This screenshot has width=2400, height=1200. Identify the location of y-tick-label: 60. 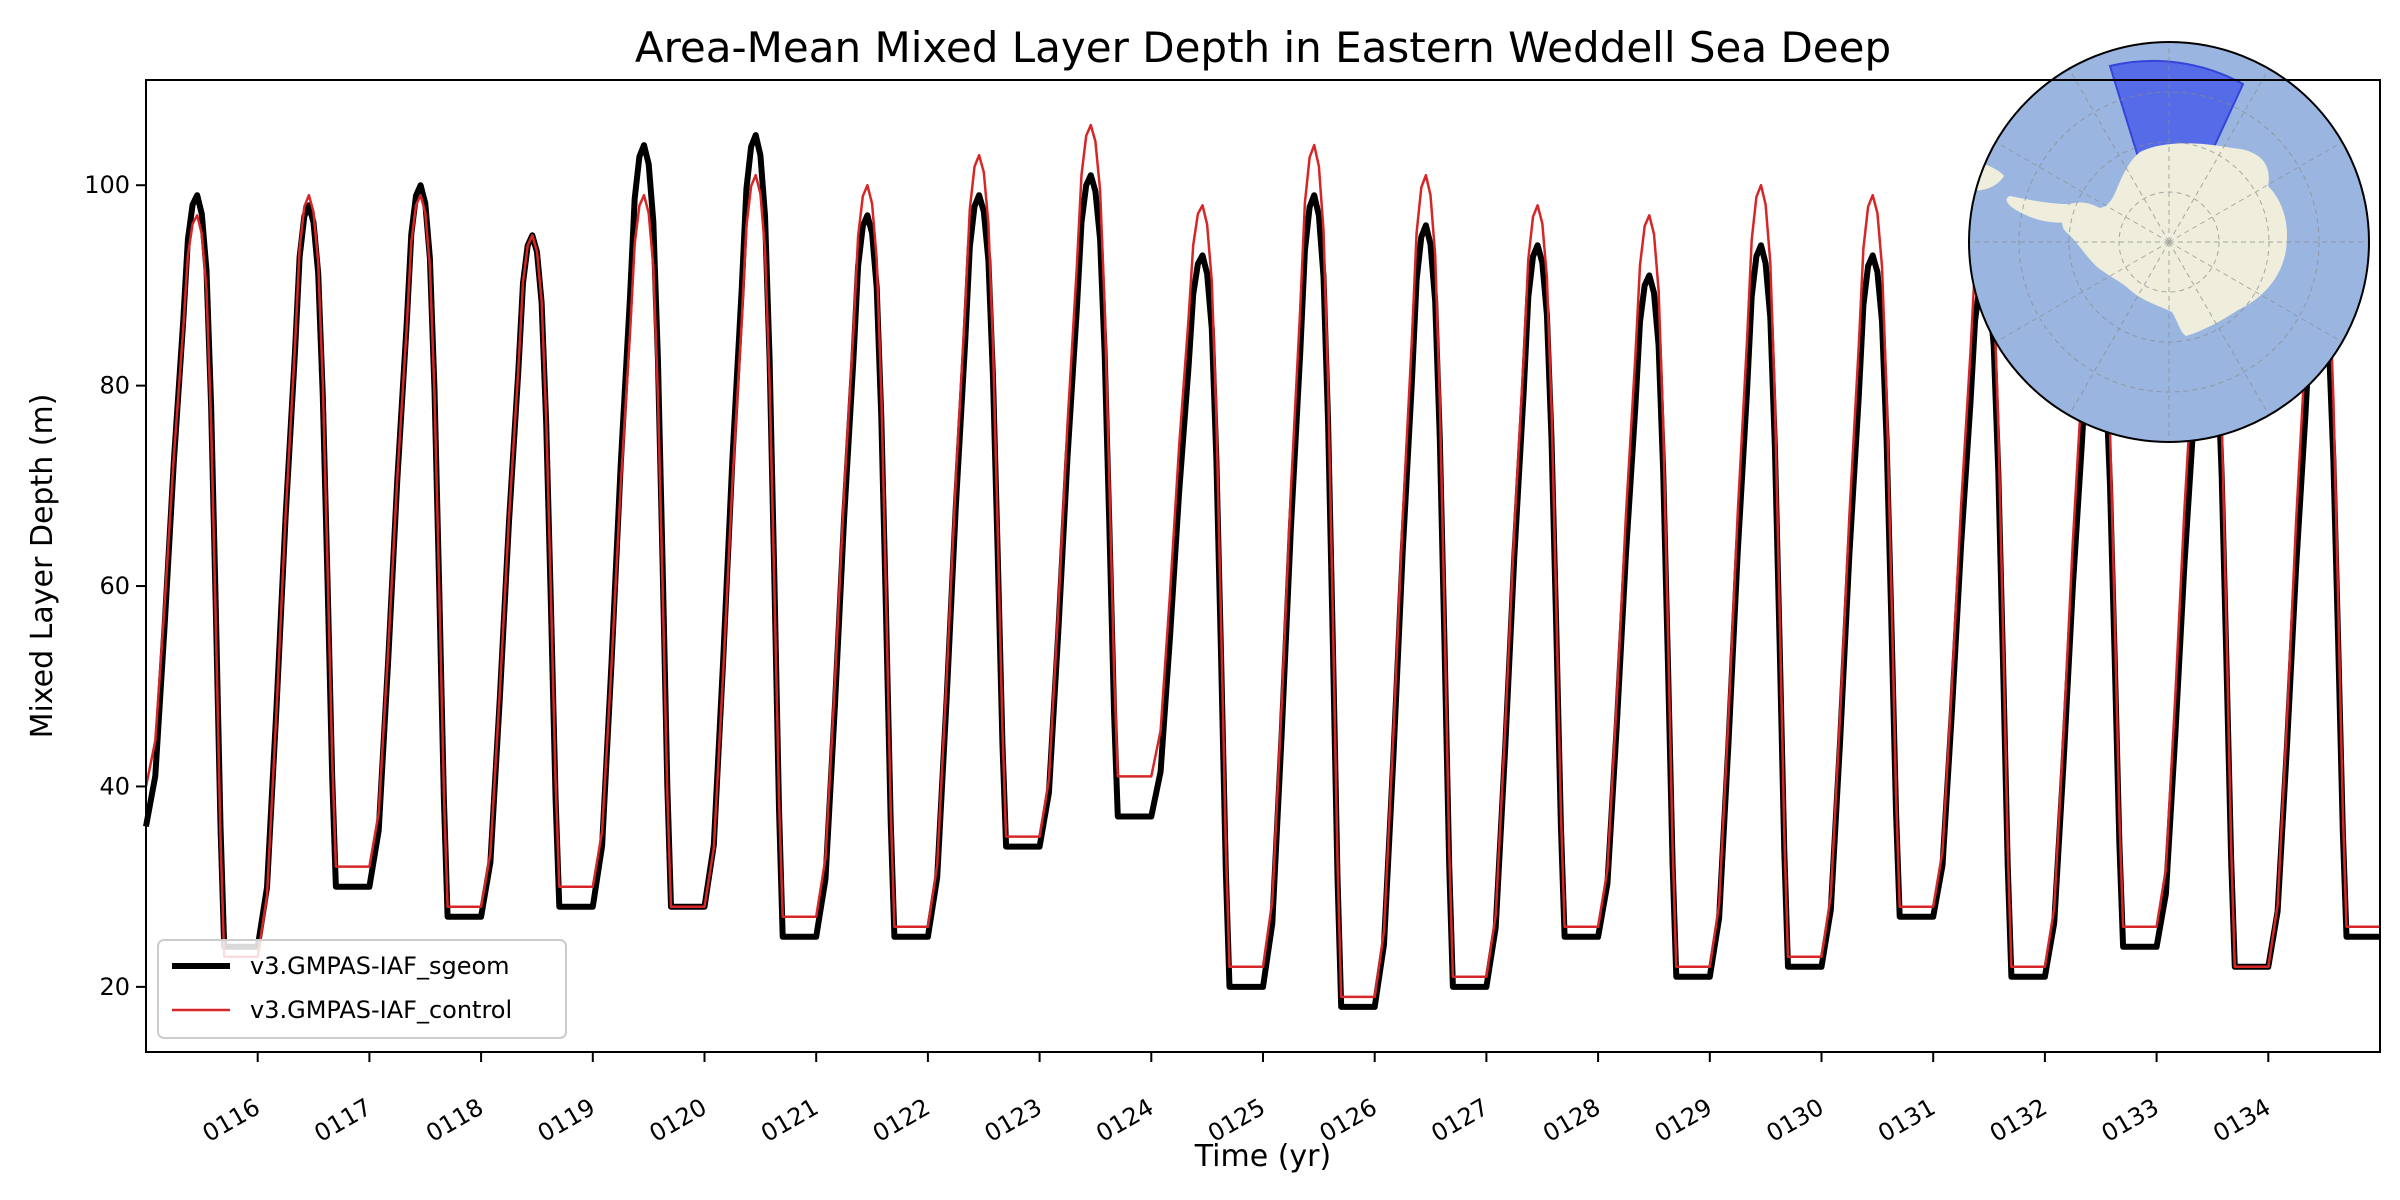
(114, 586).